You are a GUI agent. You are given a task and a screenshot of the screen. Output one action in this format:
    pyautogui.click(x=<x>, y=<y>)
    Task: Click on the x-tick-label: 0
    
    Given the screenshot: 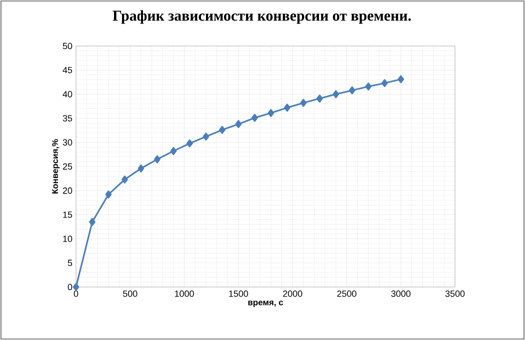 What is the action you would take?
    pyautogui.click(x=76, y=293)
    